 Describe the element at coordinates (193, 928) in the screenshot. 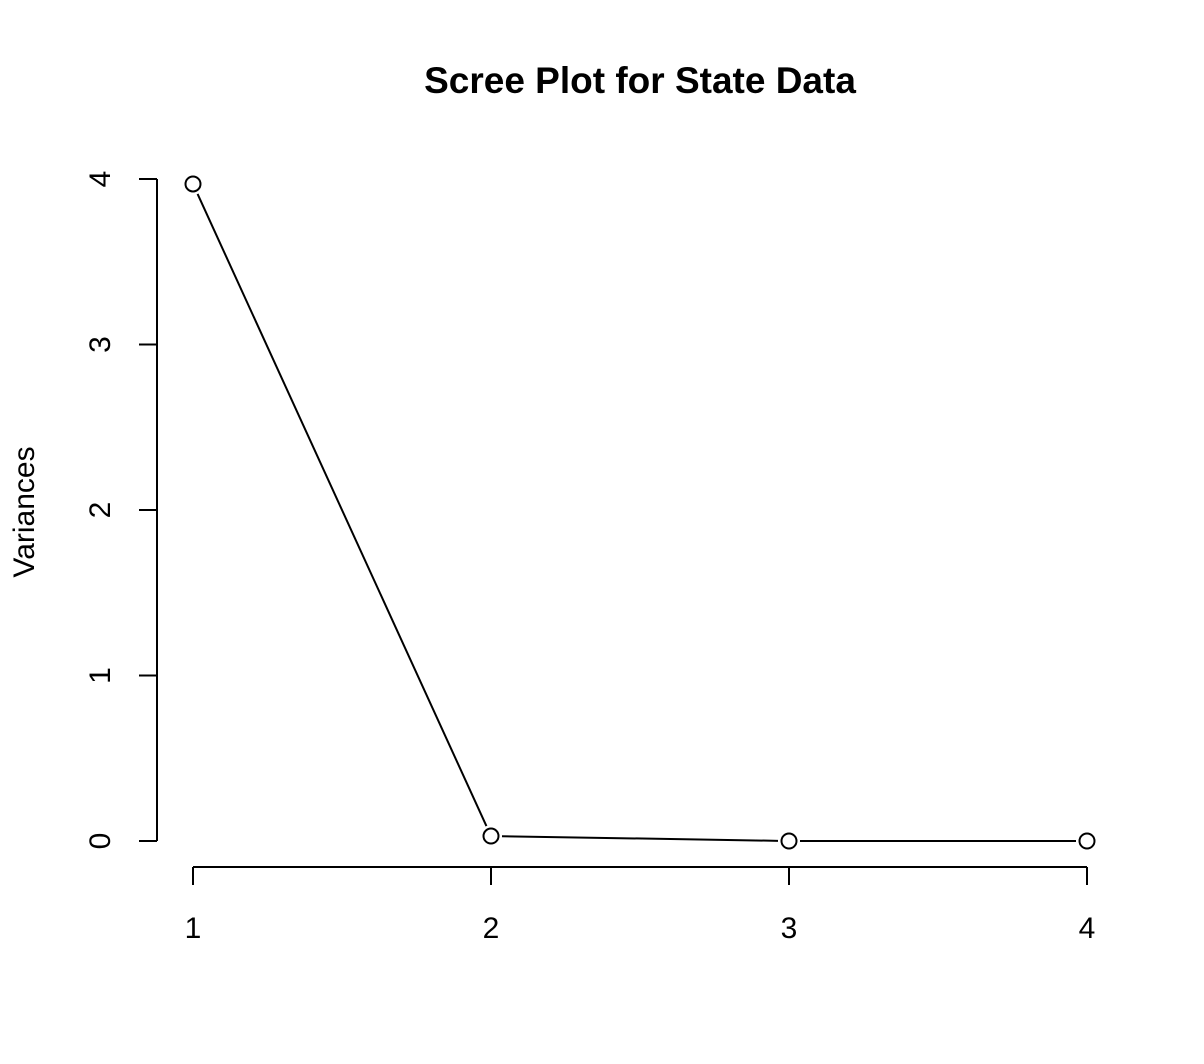

I see `x-tick-label: 1` at that location.